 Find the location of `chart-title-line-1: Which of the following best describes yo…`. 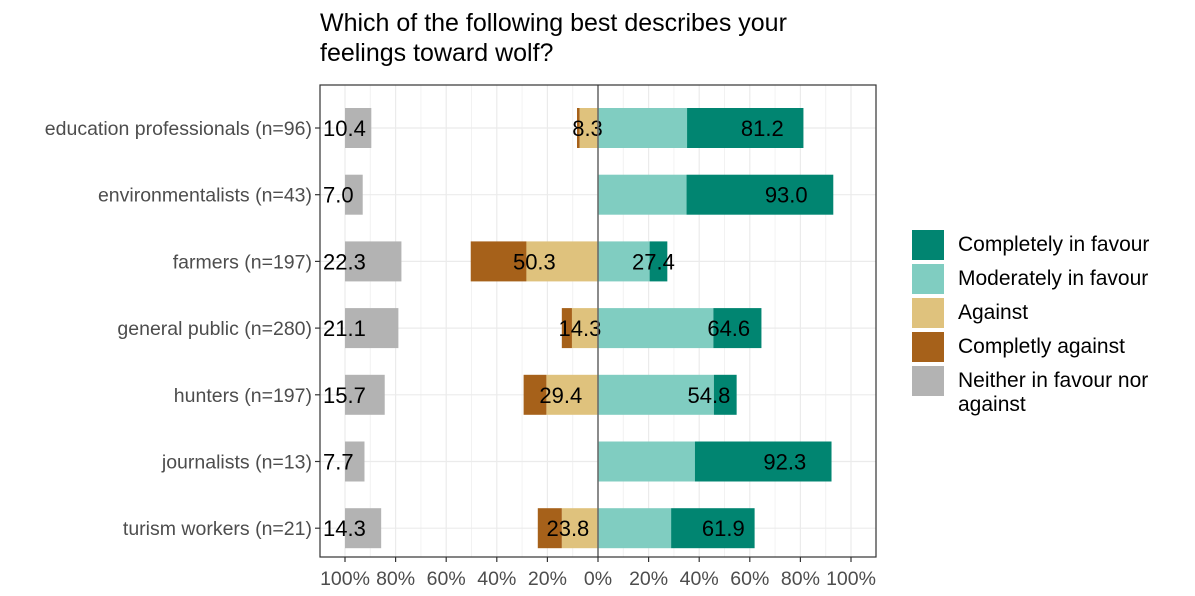

chart-title-line-1: Which of the following best describes yo… is located at coordinates (553, 23).